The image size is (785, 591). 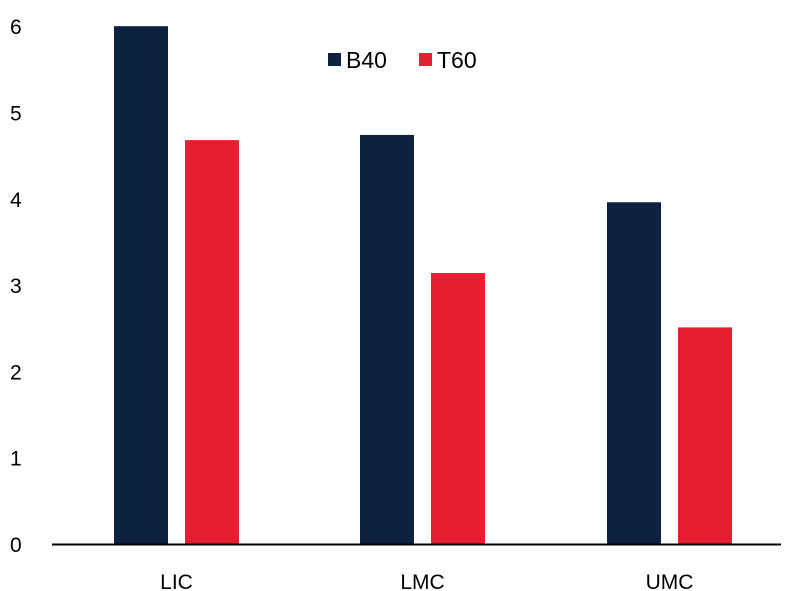 What do you see at coordinates (334, 59) in the screenshot?
I see `legend-swatch-b40` at bounding box center [334, 59].